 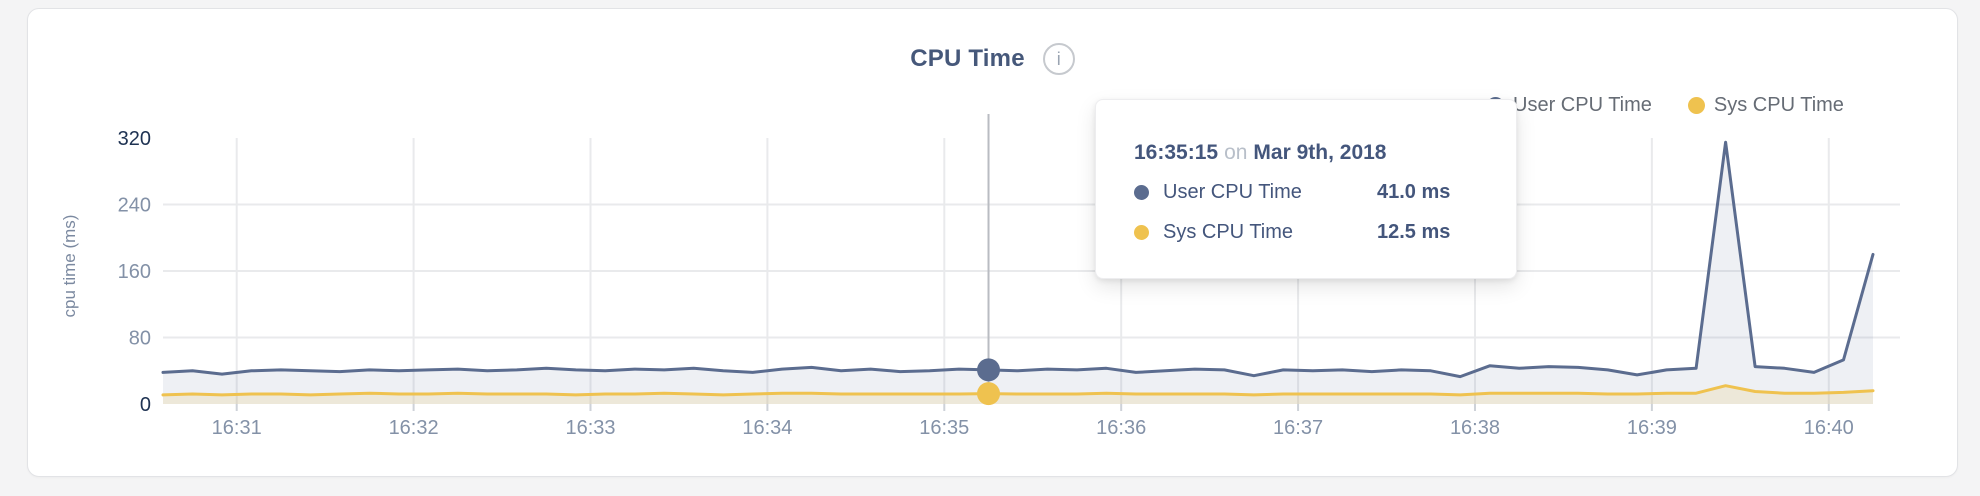 What do you see at coordinates (1032, 407) in the screenshot?
I see `x-tick-marks` at bounding box center [1032, 407].